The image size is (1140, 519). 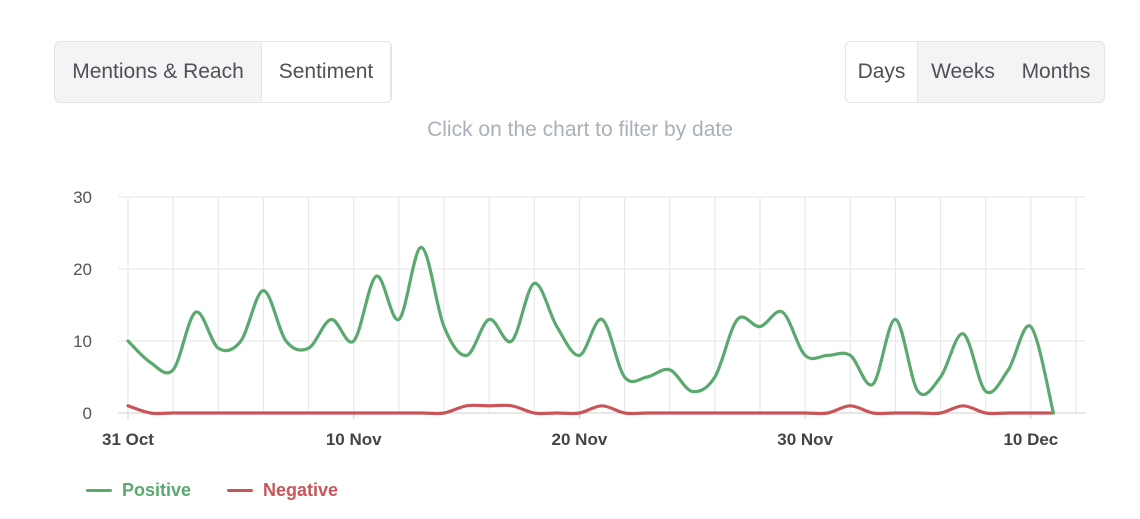 What do you see at coordinates (591, 409) in the screenshot?
I see `series-line-negative` at bounding box center [591, 409].